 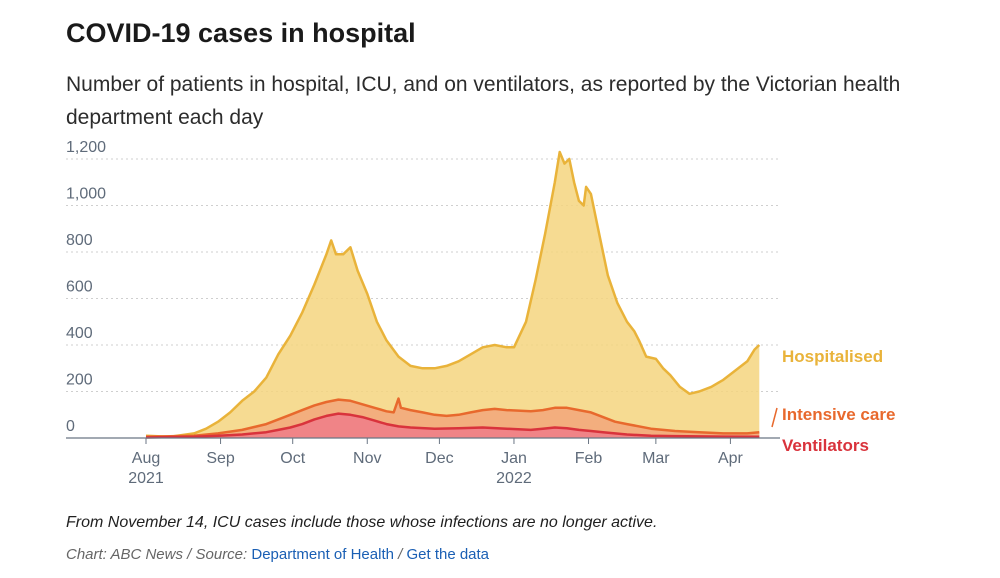 I want to click on ventilators-area, so click(x=453, y=425).